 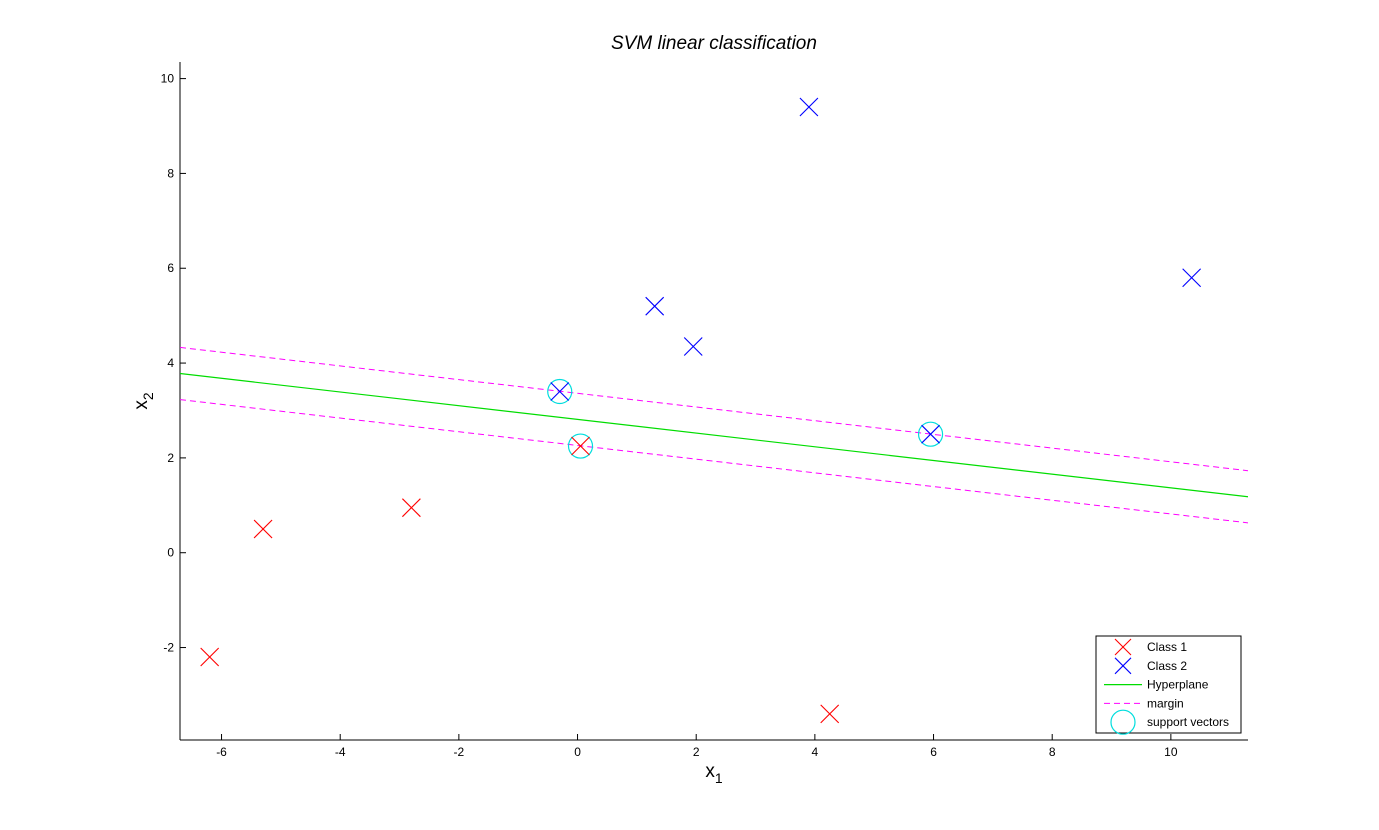 I want to click on legend-item: margin, so click(x=1144, y=703).